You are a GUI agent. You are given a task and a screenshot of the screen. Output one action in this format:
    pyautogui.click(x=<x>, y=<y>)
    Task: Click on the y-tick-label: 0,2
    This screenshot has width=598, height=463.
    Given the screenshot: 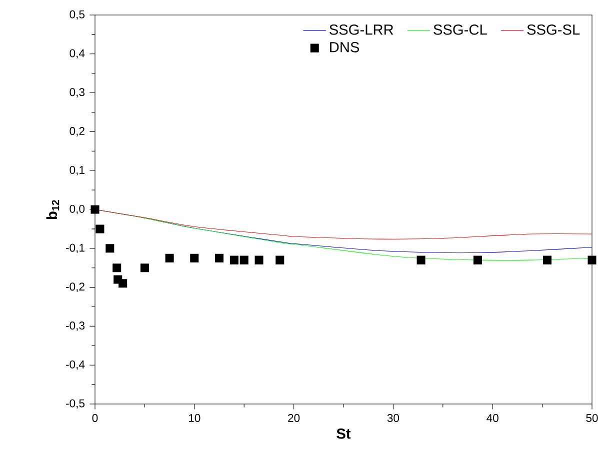 What is the action you would take?
    pyautogui.click(x=77, y=131)
    